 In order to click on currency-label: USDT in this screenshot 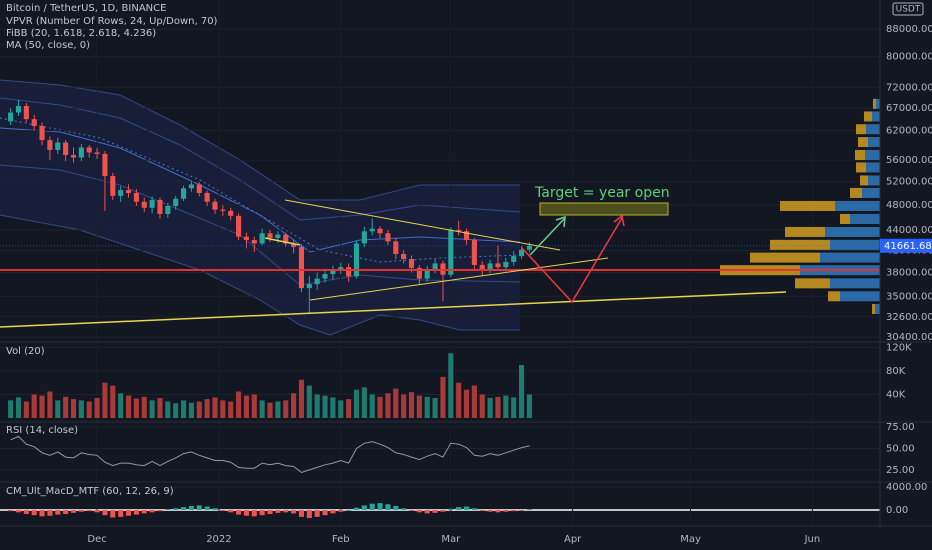, I will do `click(908, 10)`.